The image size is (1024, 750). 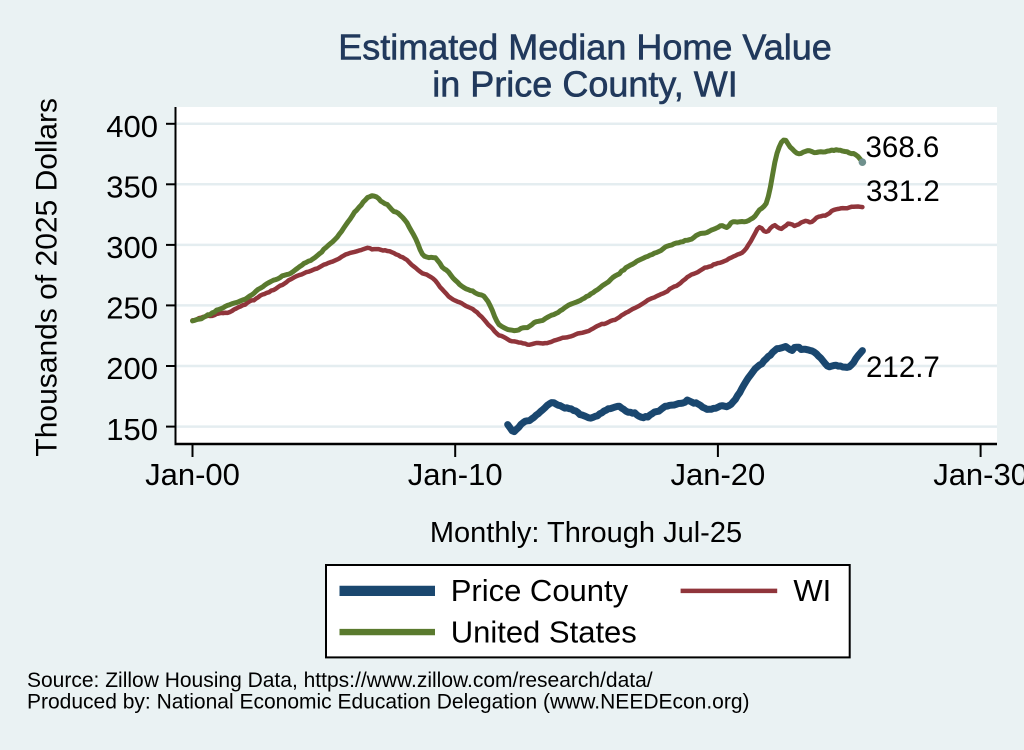 What do you see at coordinates (903, 147) in the screenshot?
I see `svg-text: 368.6` at bounding box center [903, 147].